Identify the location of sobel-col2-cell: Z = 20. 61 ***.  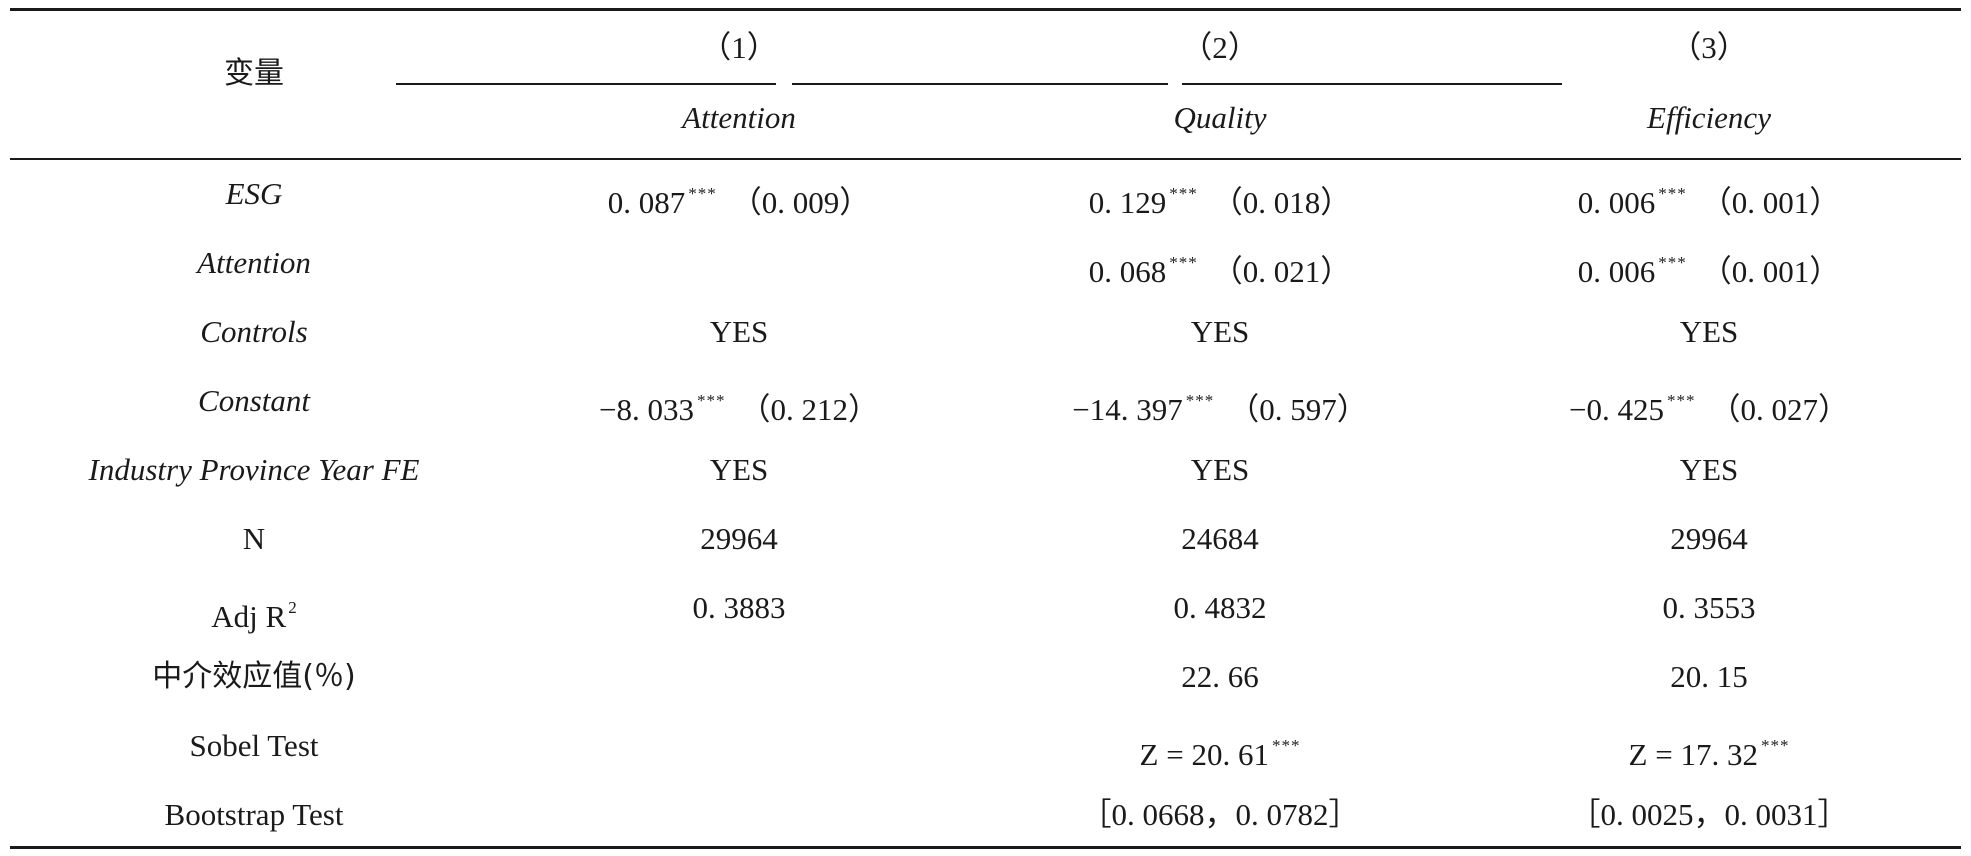
(1220, 750).